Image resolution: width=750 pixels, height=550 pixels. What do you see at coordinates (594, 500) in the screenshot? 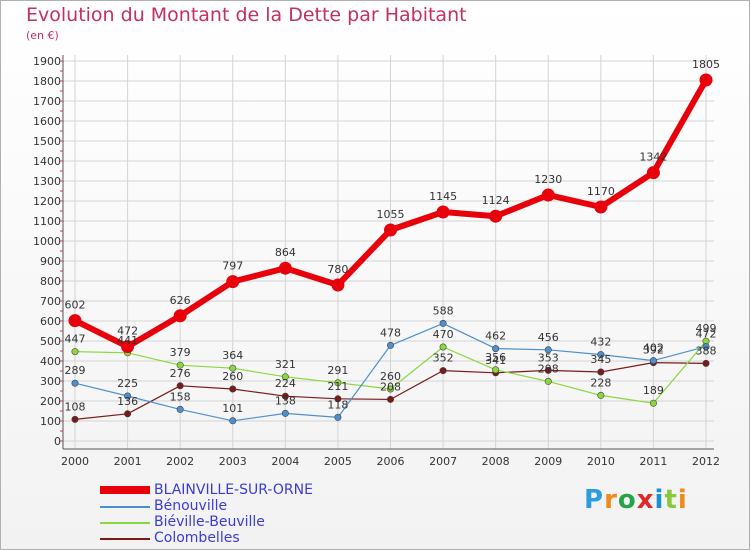
I see `logo-letter: P` at bounding box center [594, 500].